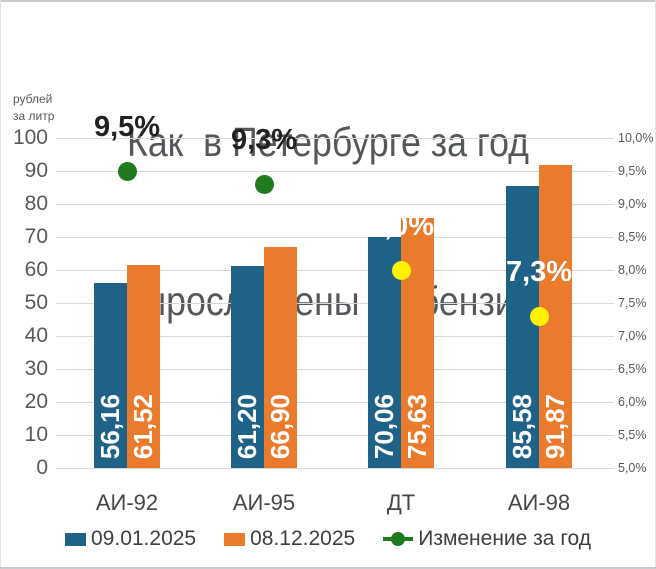 The image size is (656, 569). I want to click on change-value-label: 7,3%, so click(539, 272).